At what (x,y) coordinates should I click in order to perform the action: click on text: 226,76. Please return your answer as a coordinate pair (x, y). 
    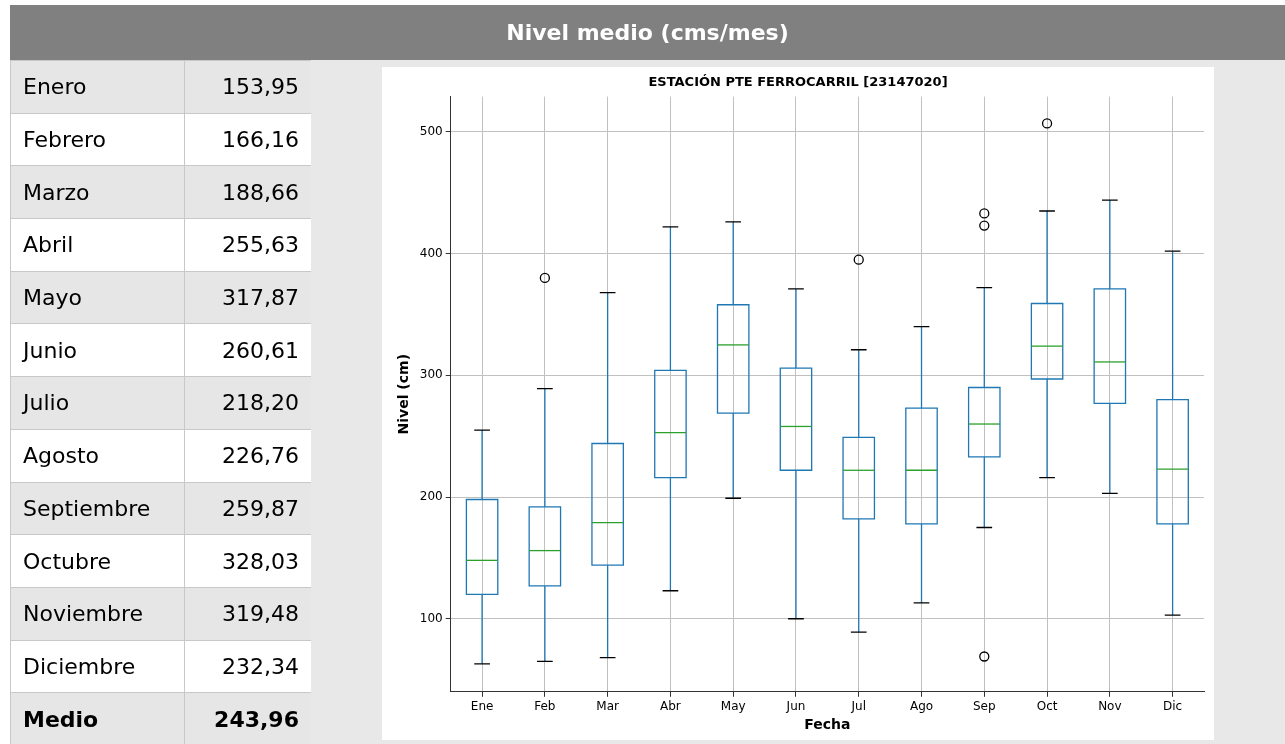
    Looking at the image, I should click on (260, 456).